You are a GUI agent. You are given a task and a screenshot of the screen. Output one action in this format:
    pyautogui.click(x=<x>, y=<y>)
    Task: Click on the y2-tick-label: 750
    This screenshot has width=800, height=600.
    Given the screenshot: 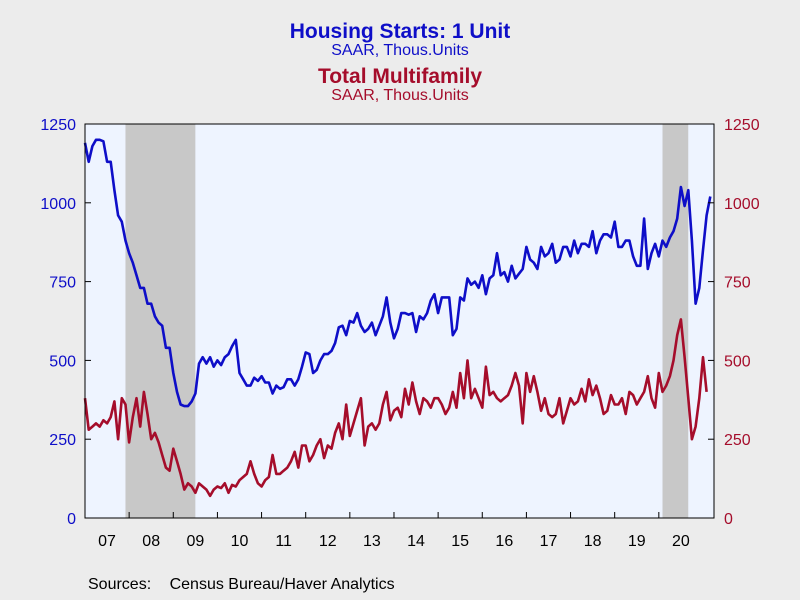 What is the action you would take?
    pyautogui.click(x=737, y=283)
    